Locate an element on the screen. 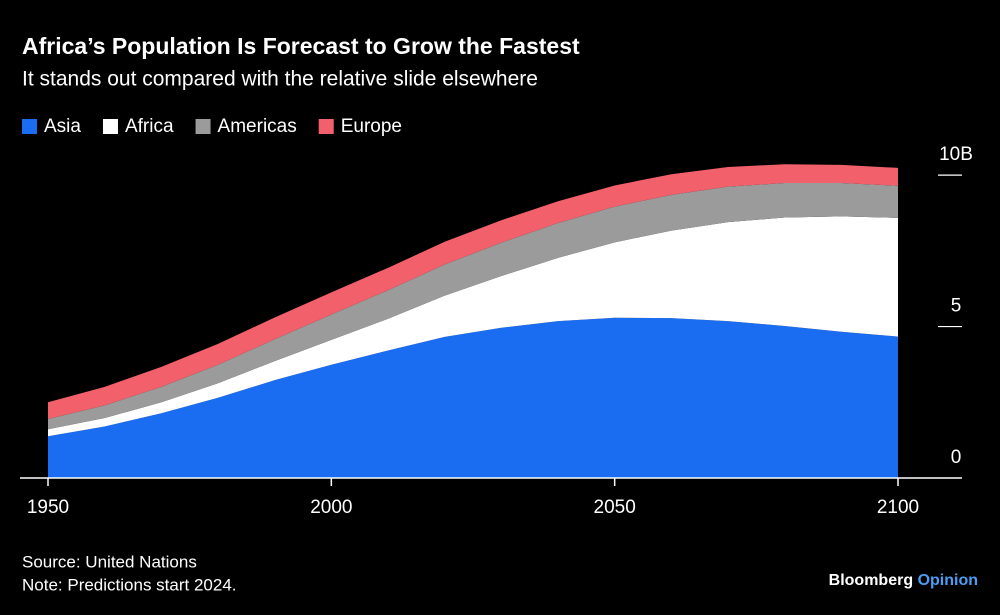 This screenshot has width=1000, height=615. legend-label: Europe is located at coordinates (371, 126).